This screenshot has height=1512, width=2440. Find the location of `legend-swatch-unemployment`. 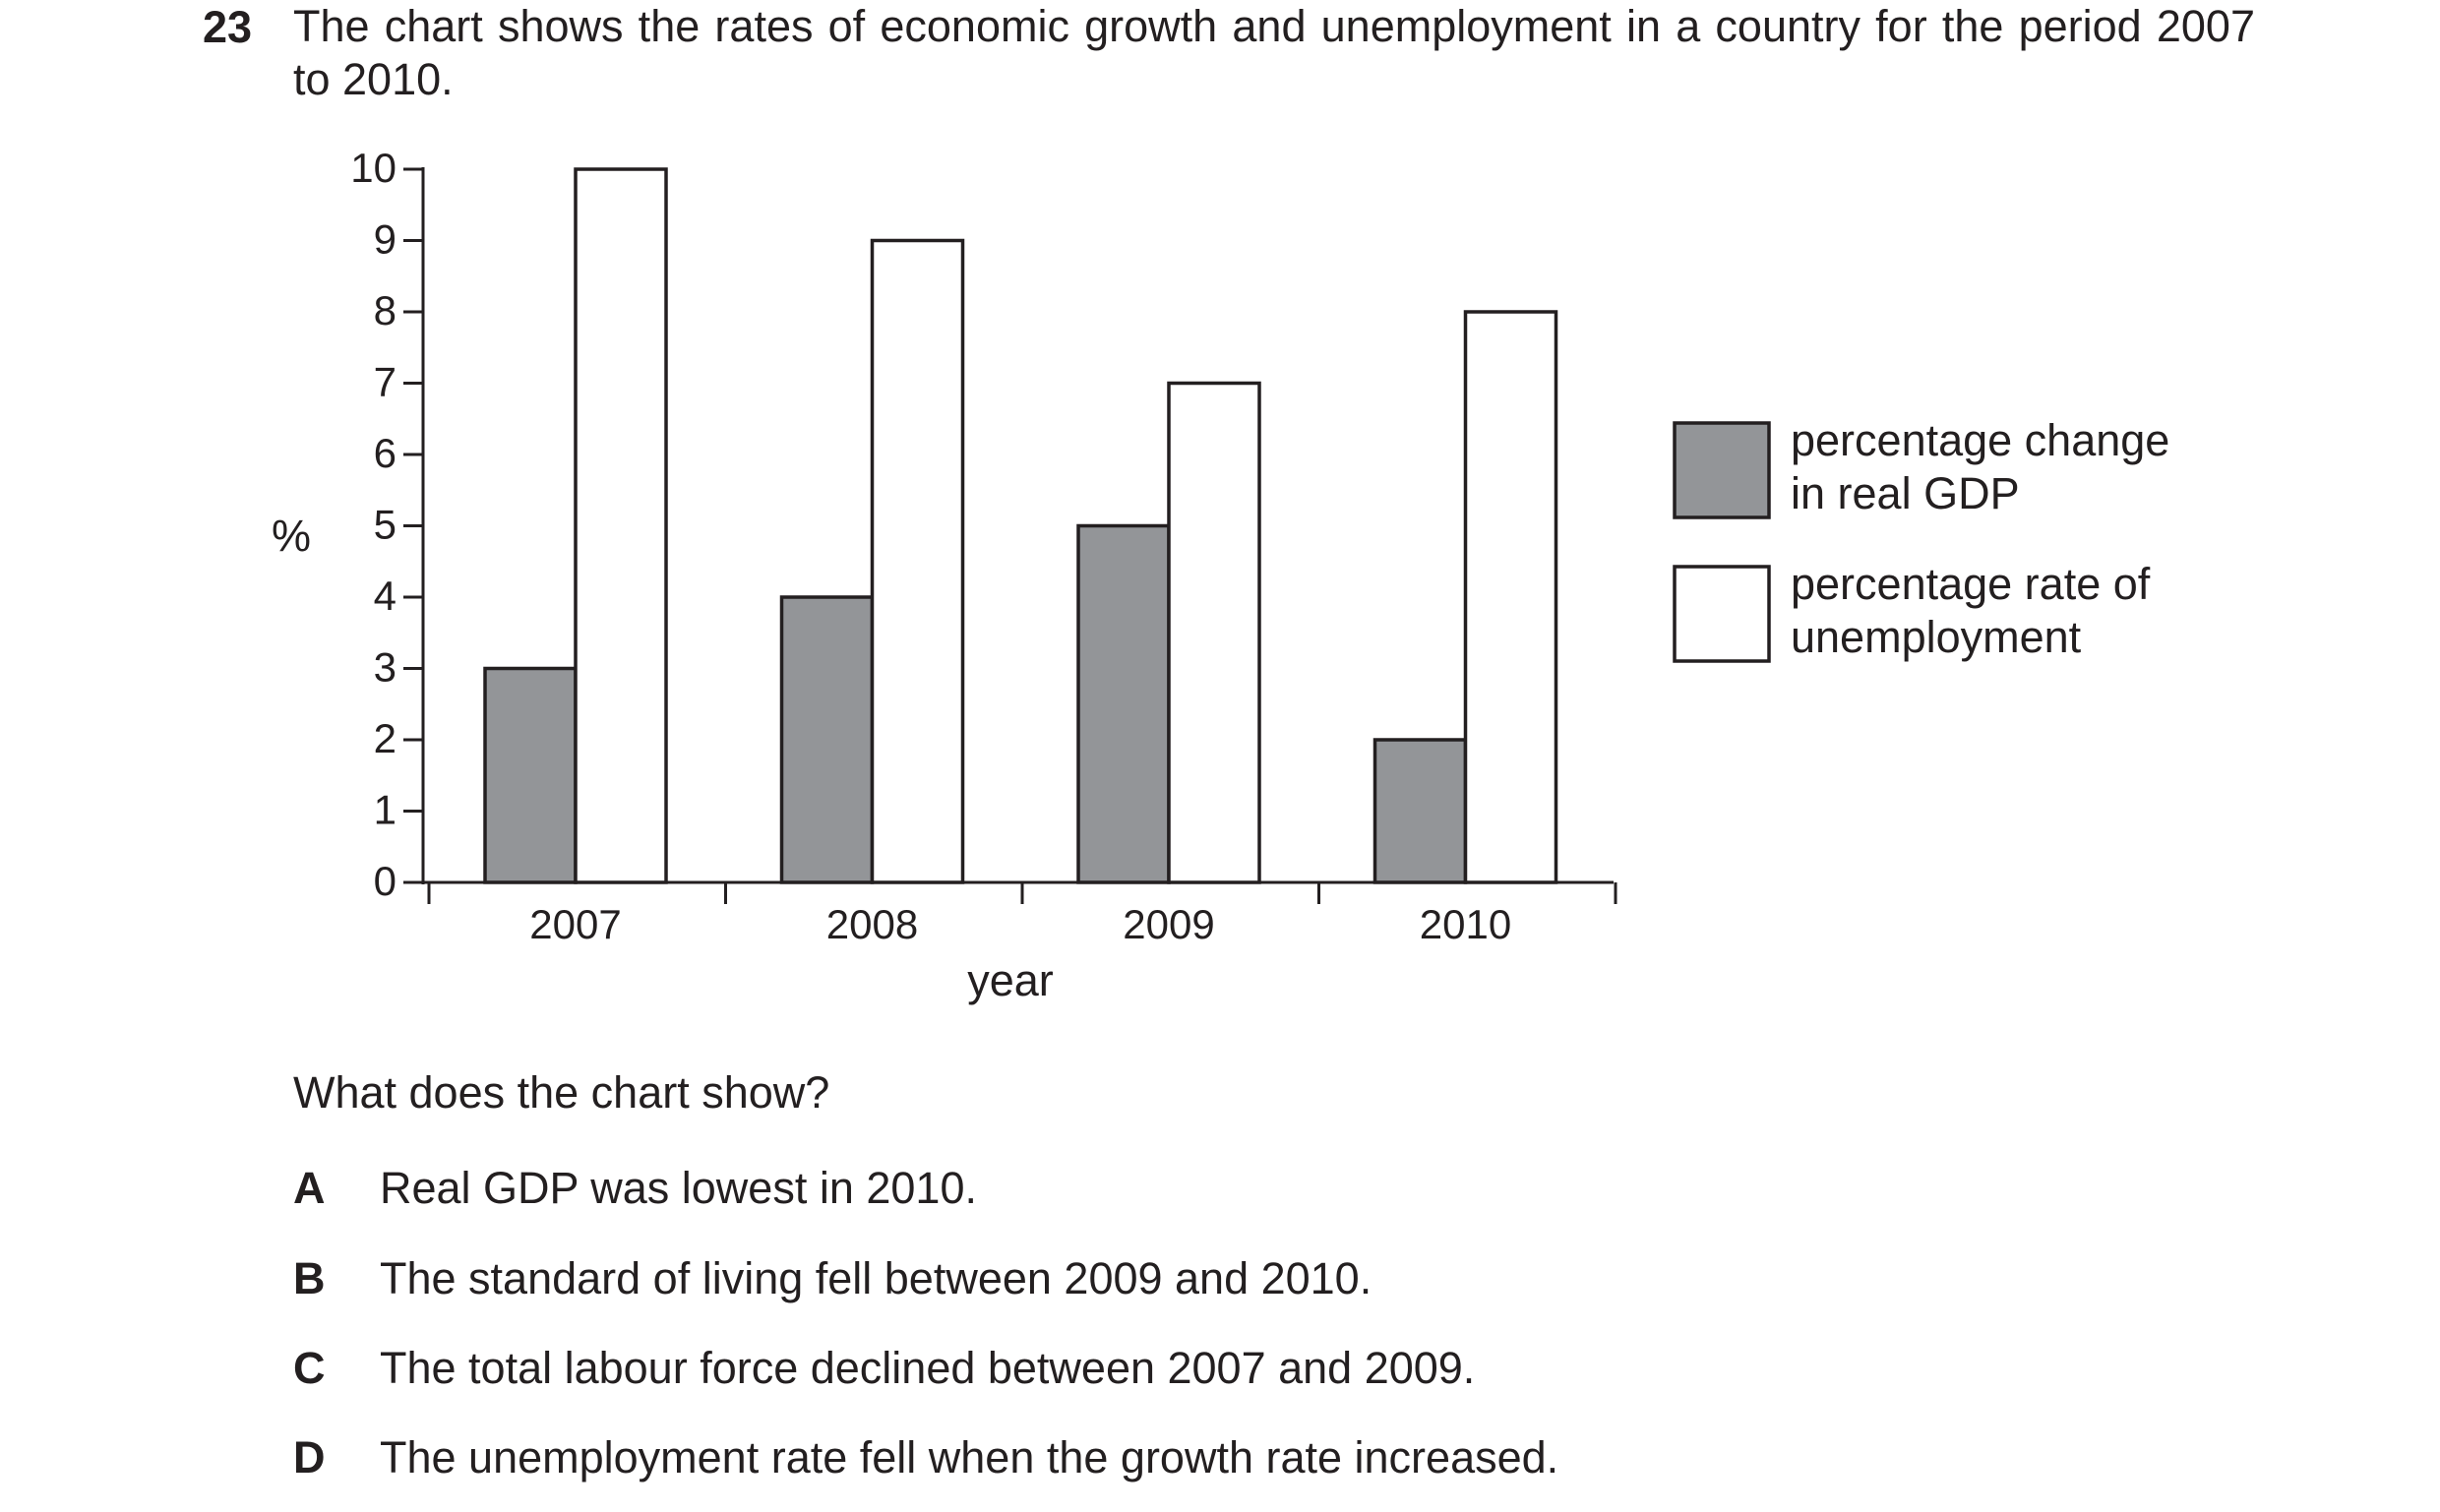

legend-swatch-unemployment is located at coordinates (1722, 614).